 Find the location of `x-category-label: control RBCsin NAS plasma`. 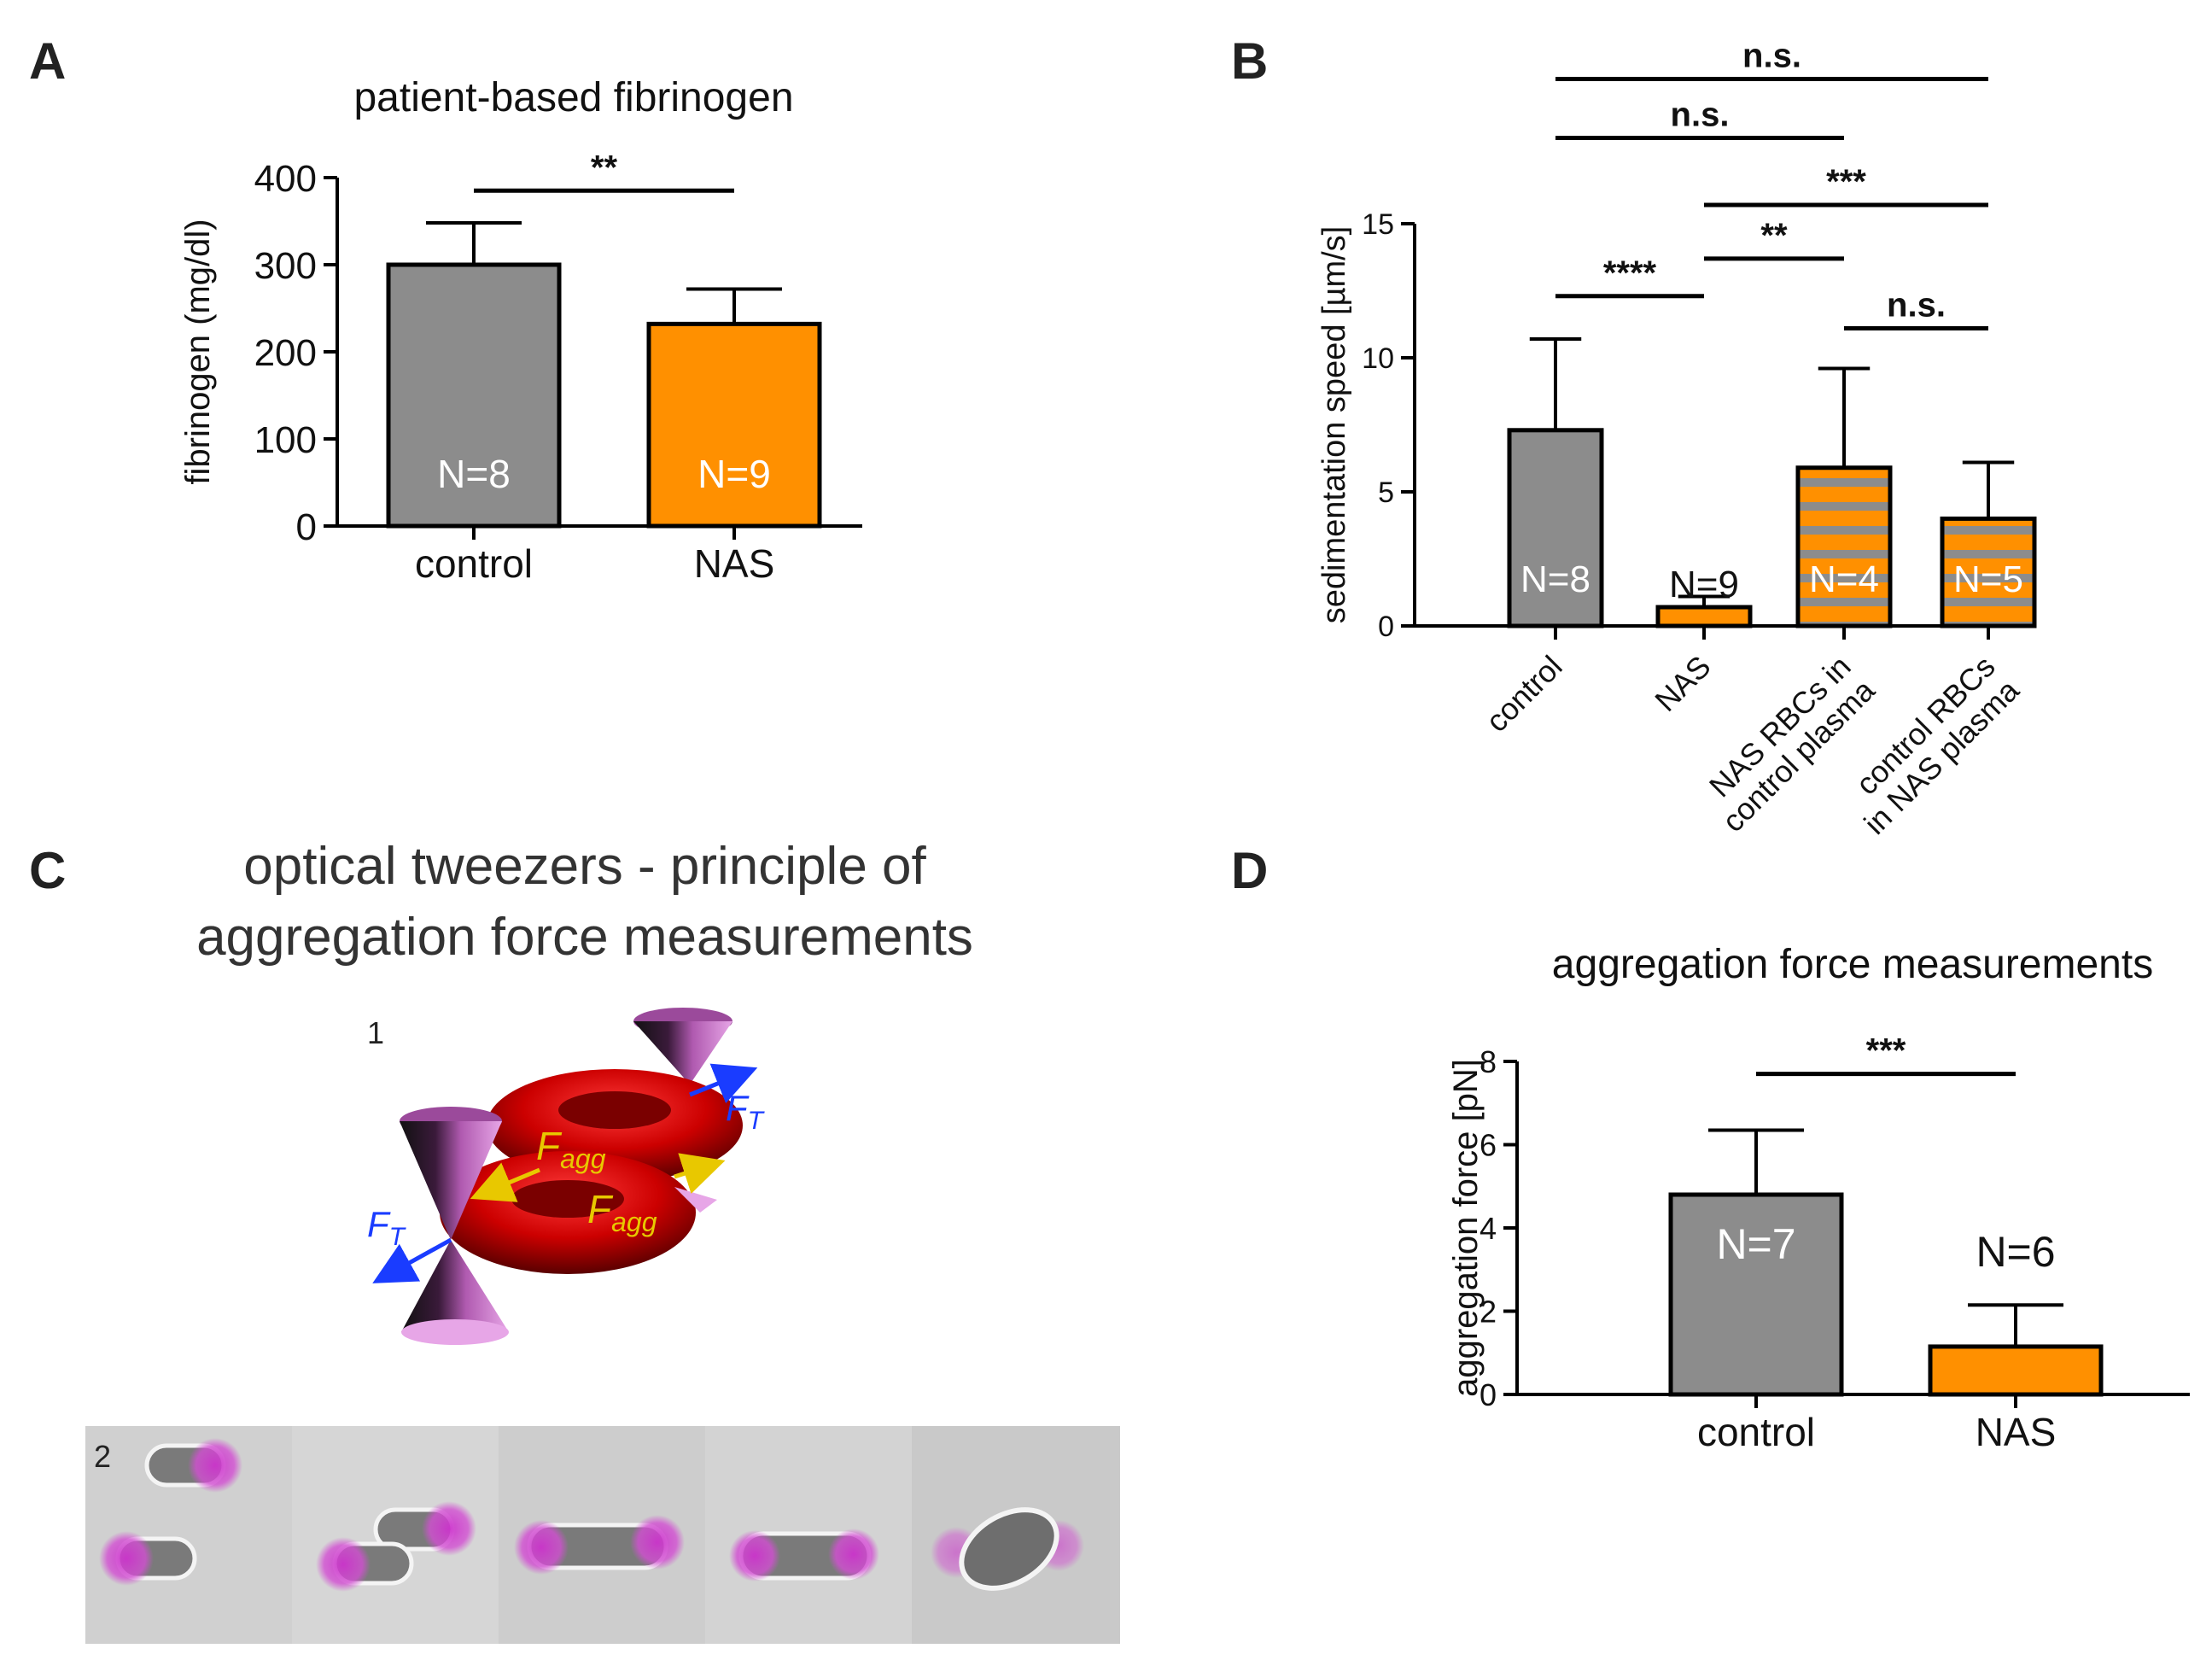

x-category-label: control RBCsin NAS plasma is located at coordinates (1930, 744).